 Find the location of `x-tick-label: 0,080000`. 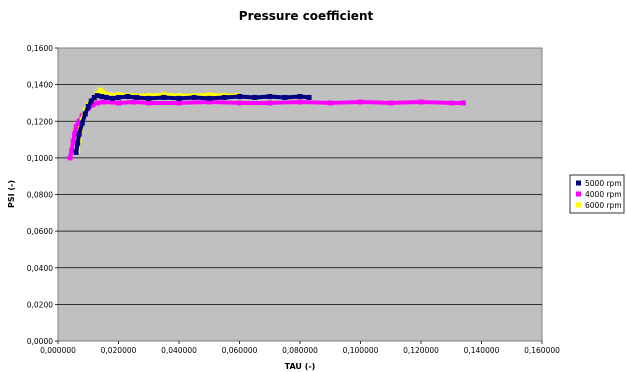

x-tick-label: 0,080000 is located at coordinates (300, 350).